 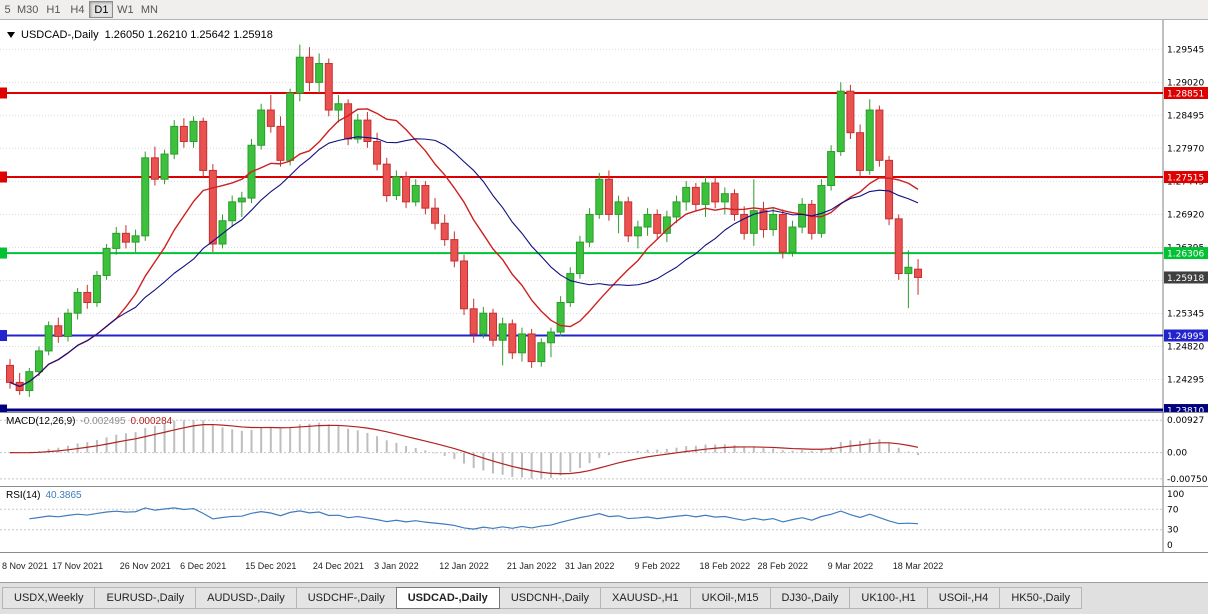 I want to click on level-price-badge-label: 1.23810, so click(x=1185, y=409).